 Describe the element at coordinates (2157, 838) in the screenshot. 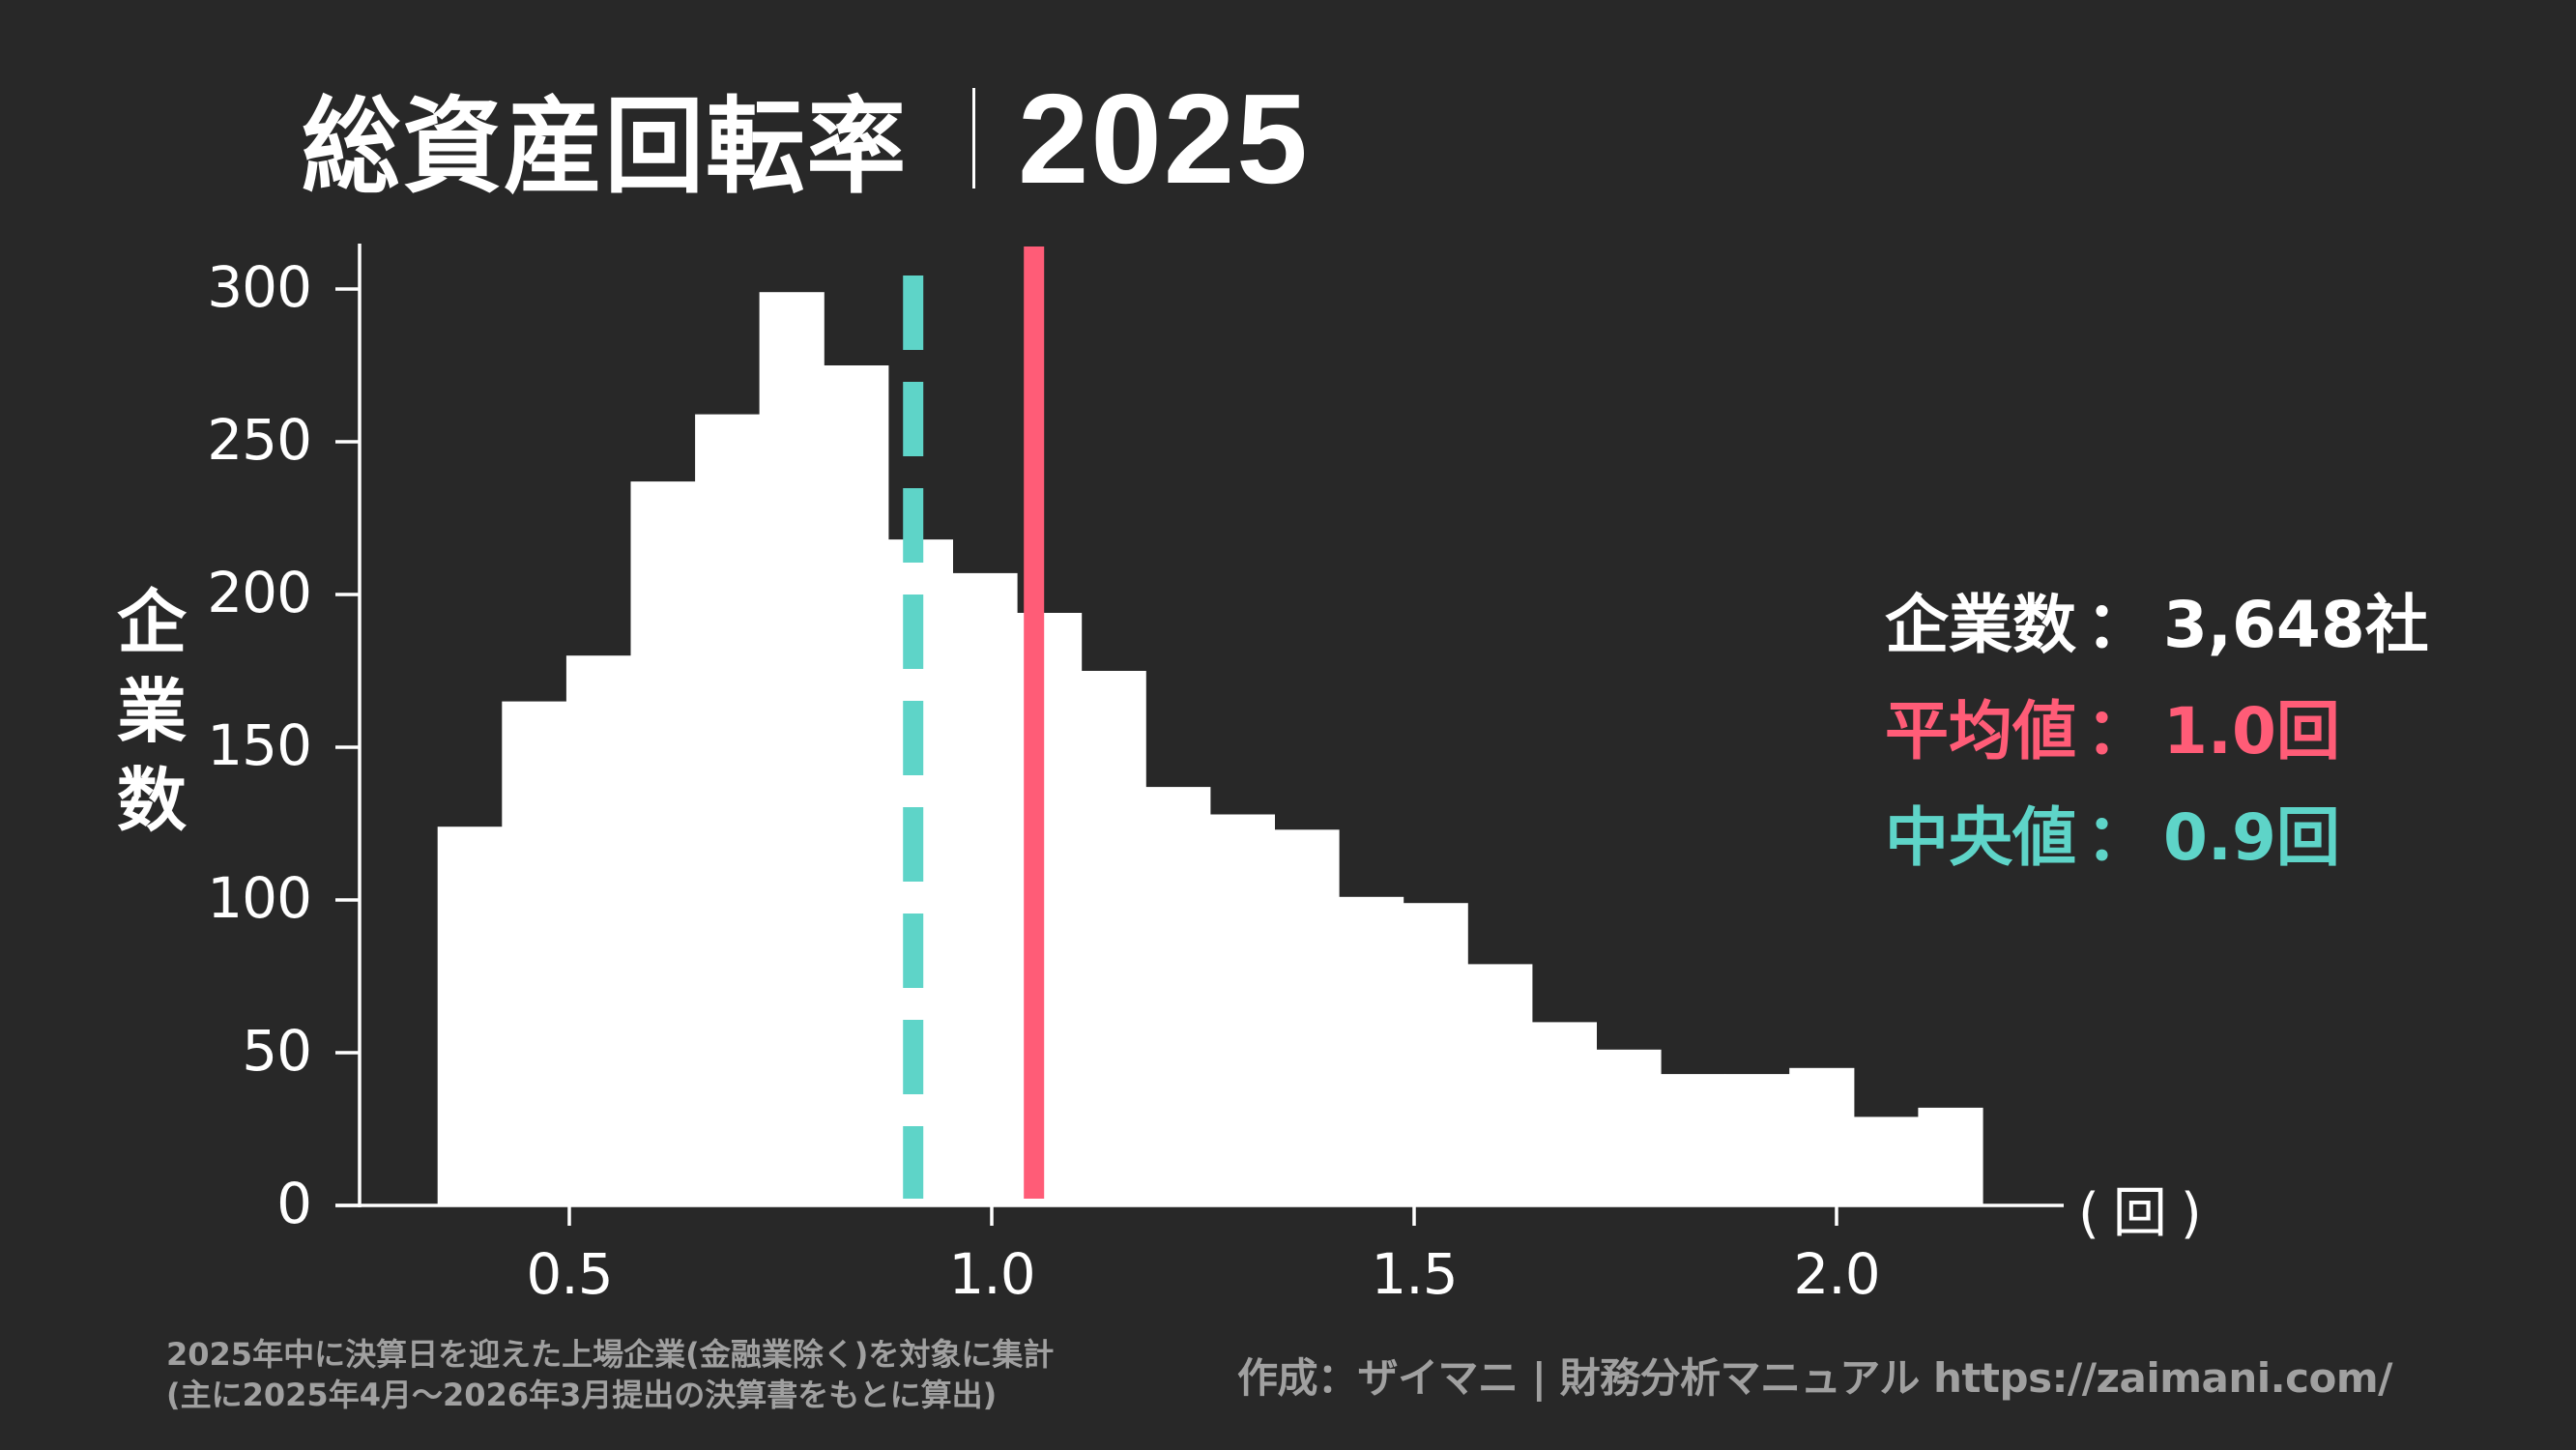

I see `stat-median: 中央値： 0.9回` at that location.